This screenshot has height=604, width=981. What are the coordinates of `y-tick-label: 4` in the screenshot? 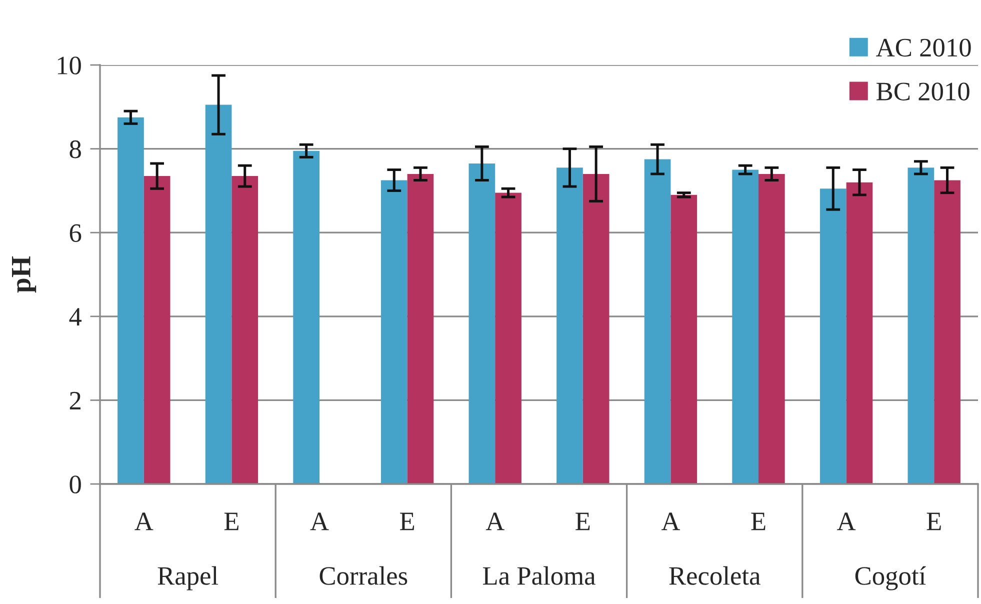 It's located at (75, 317).